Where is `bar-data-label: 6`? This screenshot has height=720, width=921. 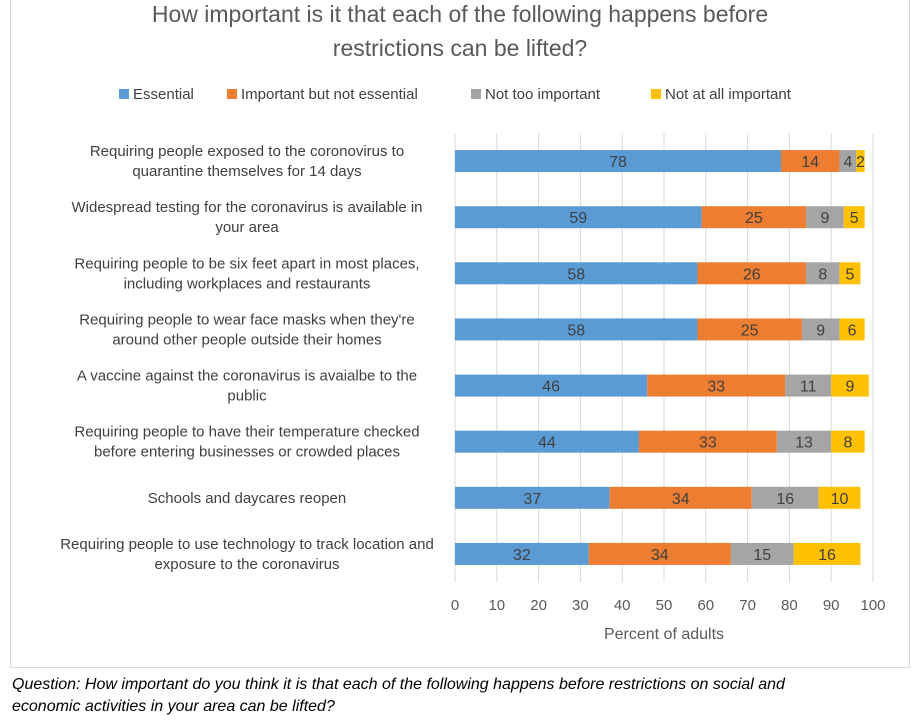
bar-data-label: 6 is located at coordinates (852, 330).